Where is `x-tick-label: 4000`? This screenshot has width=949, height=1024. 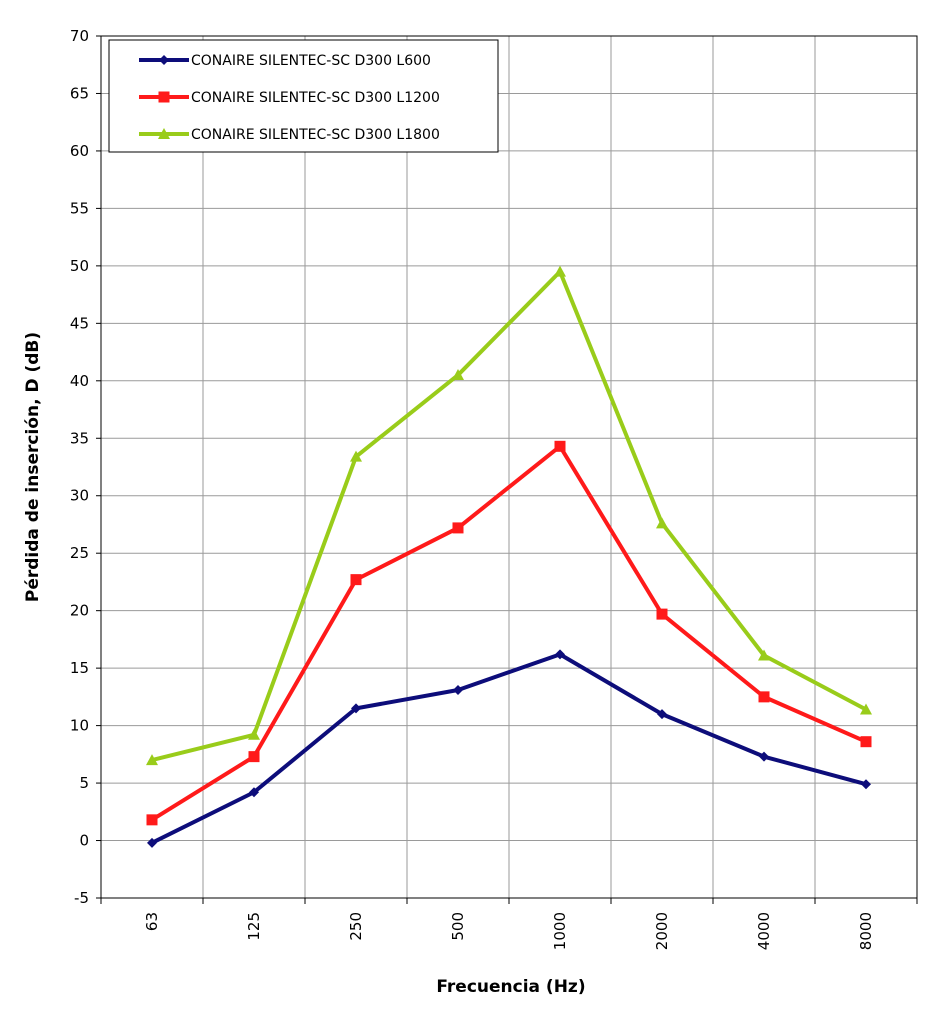
x-tick-label: 4000 is located at coordinates (764, 931).